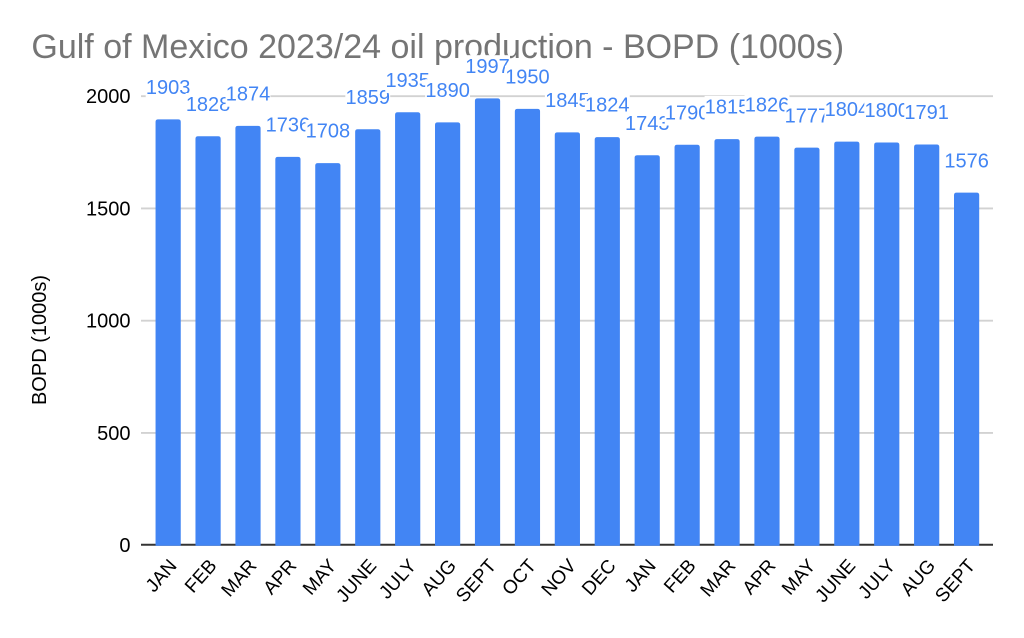 This screenshot has height=638, width=1024. What do you see at coordinates (108, 322) in the screenshot?
I see `svg-text: 1000` at bounding box center [108, 322].